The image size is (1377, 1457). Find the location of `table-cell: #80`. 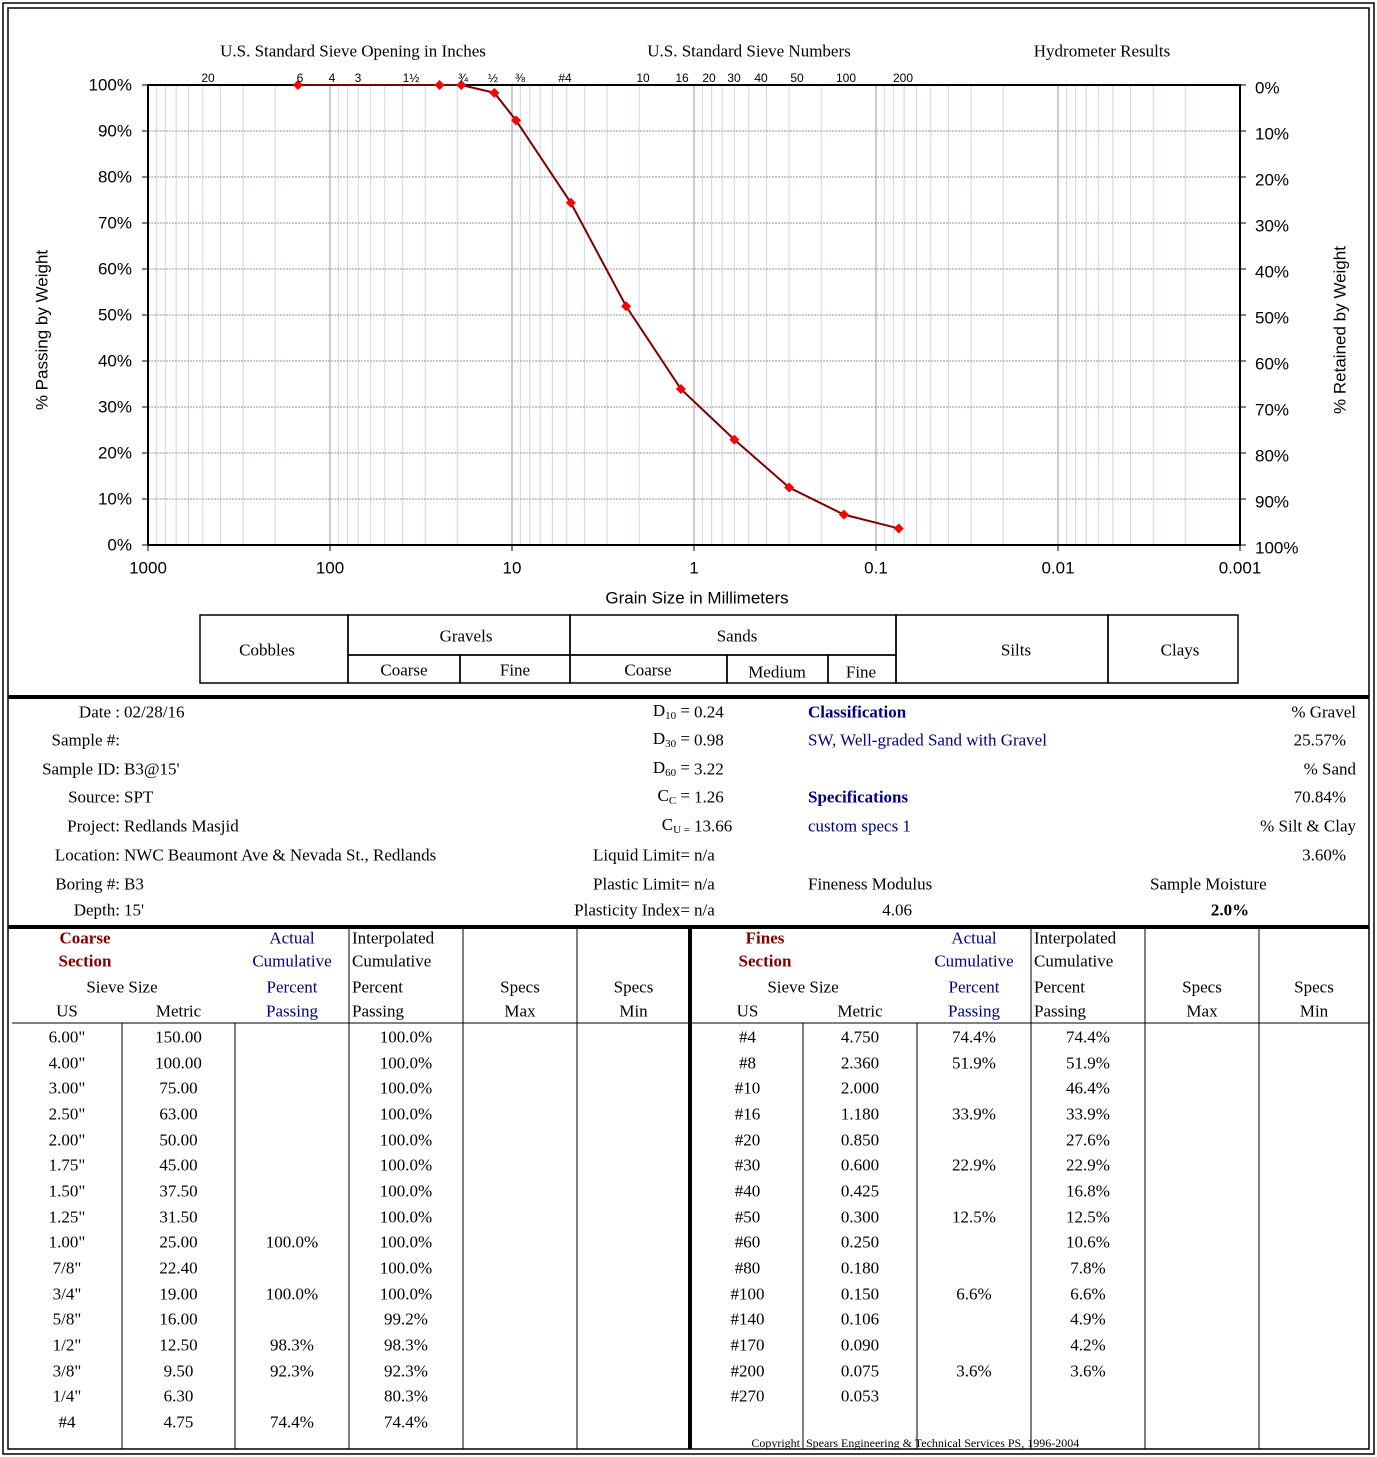

table-cell: #80 is located at coordinates (747, 1268).